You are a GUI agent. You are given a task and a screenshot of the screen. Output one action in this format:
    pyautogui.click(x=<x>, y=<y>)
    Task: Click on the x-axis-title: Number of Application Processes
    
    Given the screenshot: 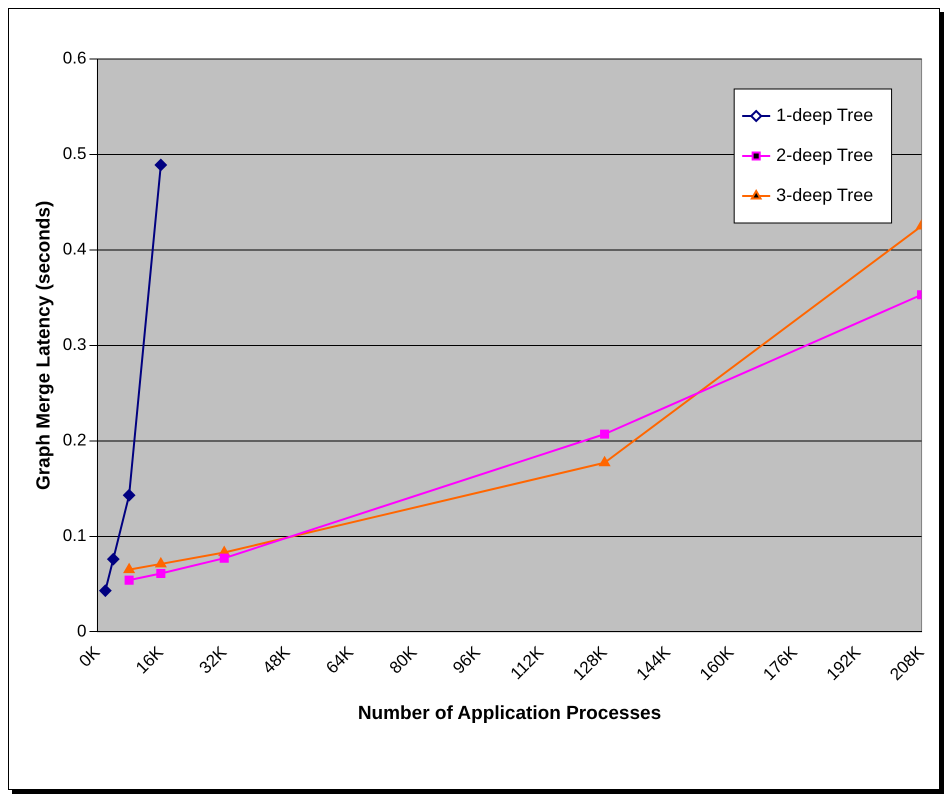 What is the action you would take?
    pyautogui.click(x=510, y=713)
    